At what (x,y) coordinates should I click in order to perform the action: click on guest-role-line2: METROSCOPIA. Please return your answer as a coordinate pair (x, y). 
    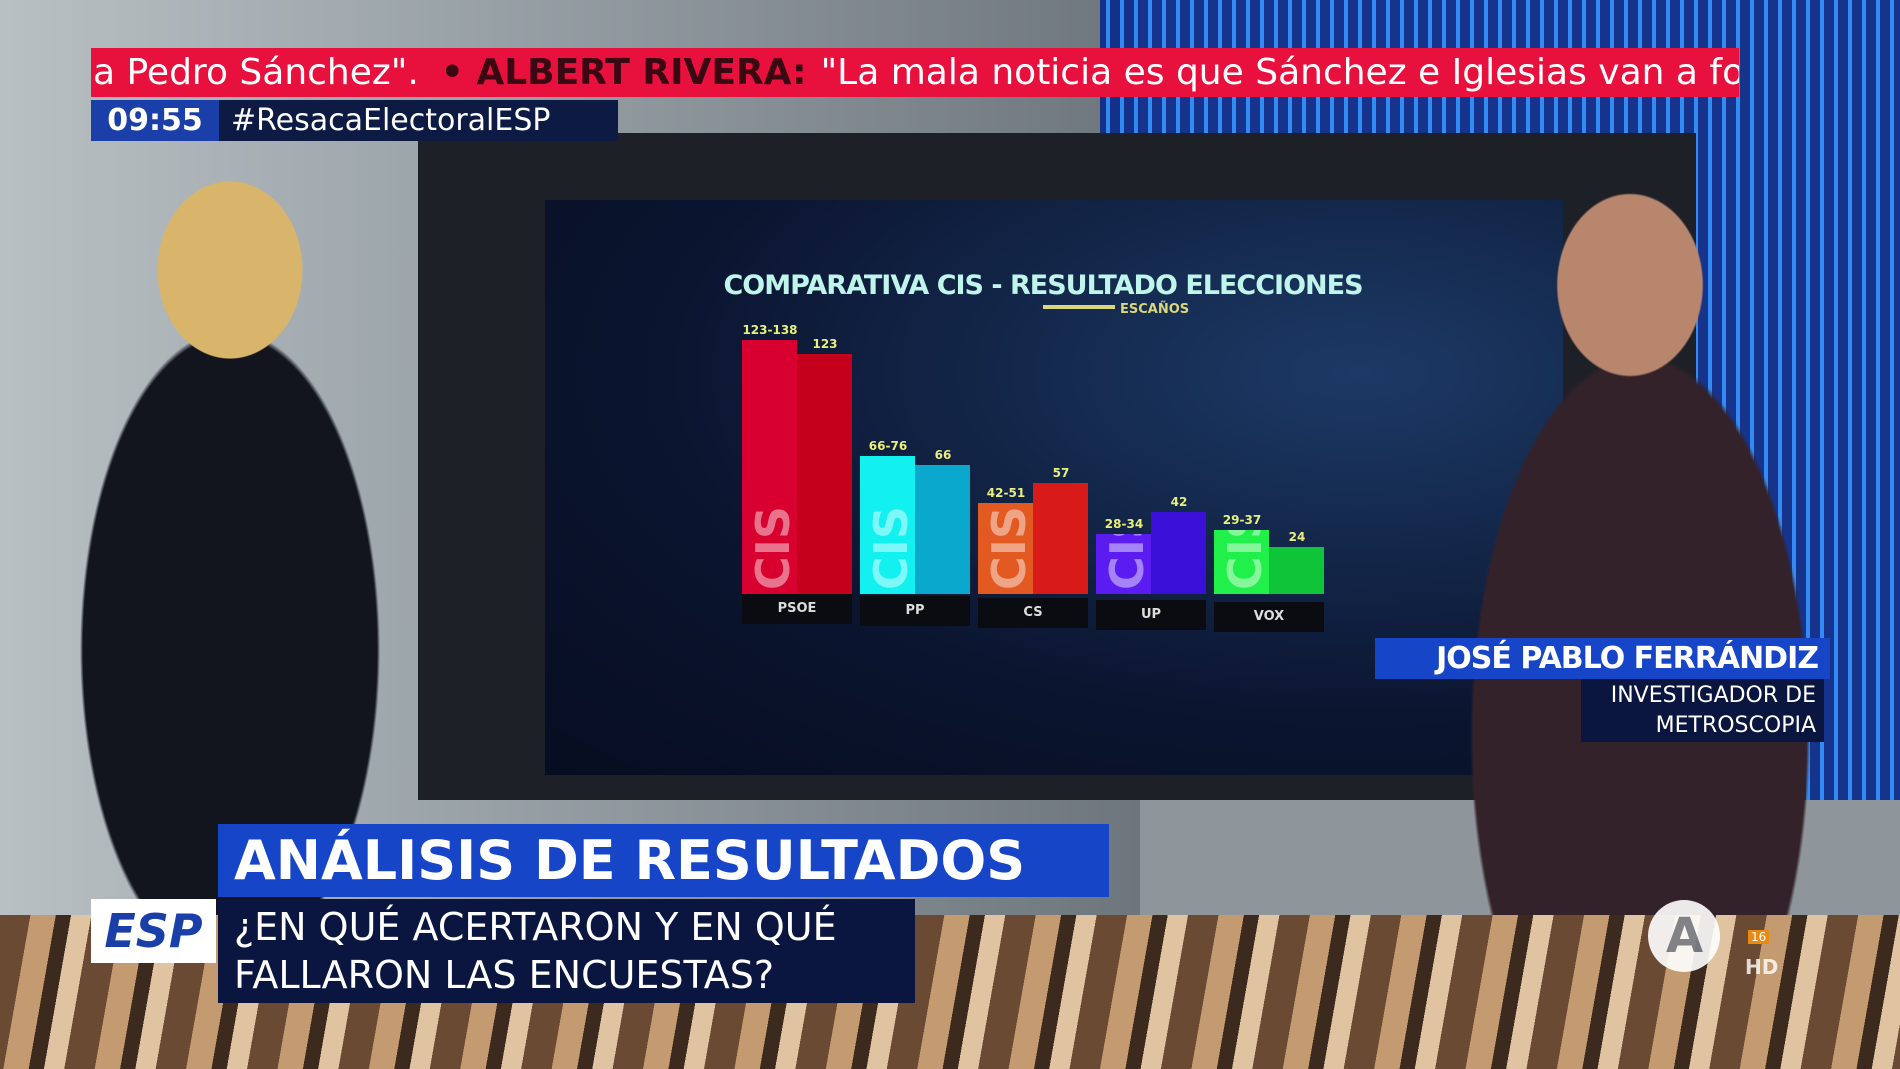
    Looking at the image, I should click on (1735, 725).